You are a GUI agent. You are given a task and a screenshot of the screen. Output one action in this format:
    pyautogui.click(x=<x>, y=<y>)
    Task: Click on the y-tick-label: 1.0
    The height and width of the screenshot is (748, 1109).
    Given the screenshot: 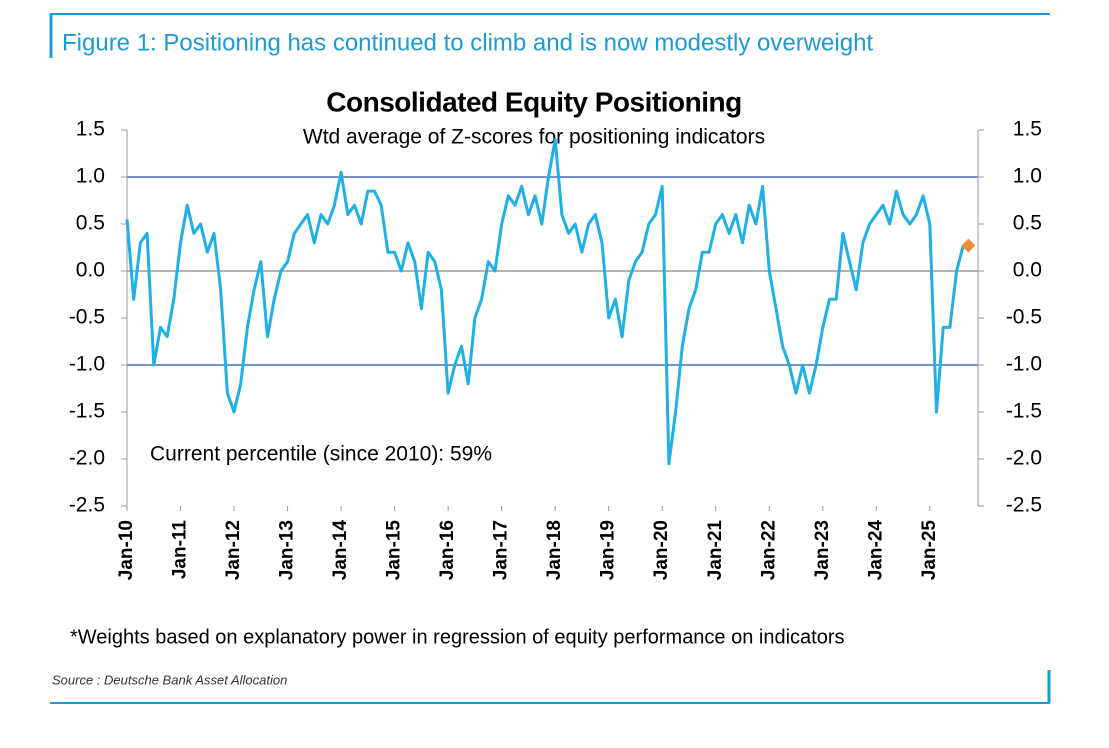 What is the action you would take?
    pyautogui.click(x=90, y=176)
    